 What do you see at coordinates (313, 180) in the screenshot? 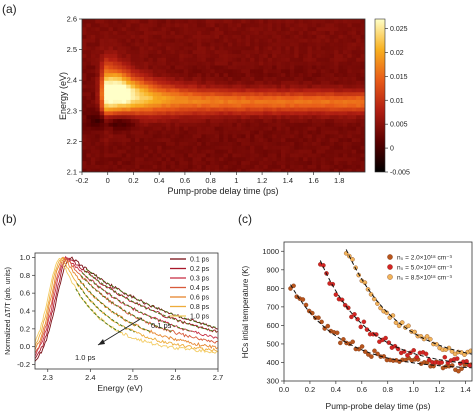
I see `heatmap-x-tick-label: 1.6` at bounding box center [313, 180].